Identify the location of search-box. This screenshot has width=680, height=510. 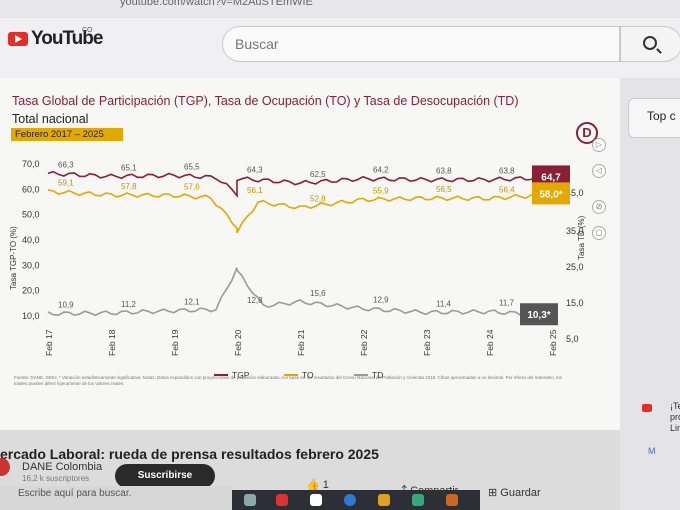
(421, 44).